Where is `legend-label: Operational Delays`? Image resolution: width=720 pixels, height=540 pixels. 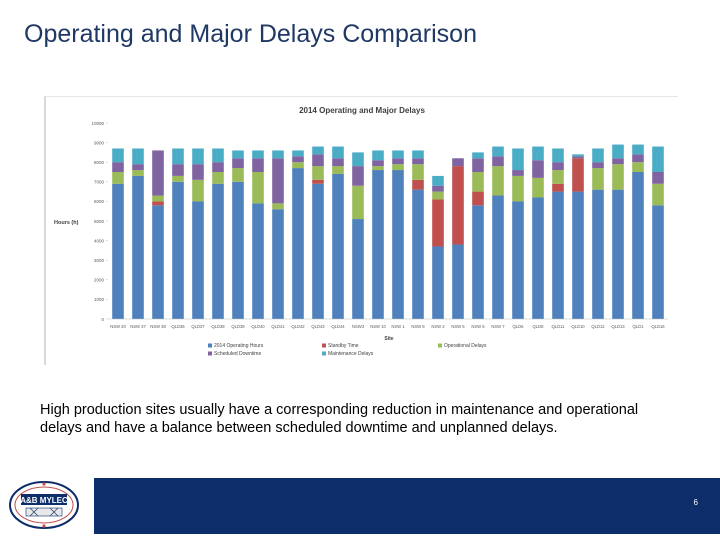
legend-label: Operational Delays is located at coordinates (465, 346).